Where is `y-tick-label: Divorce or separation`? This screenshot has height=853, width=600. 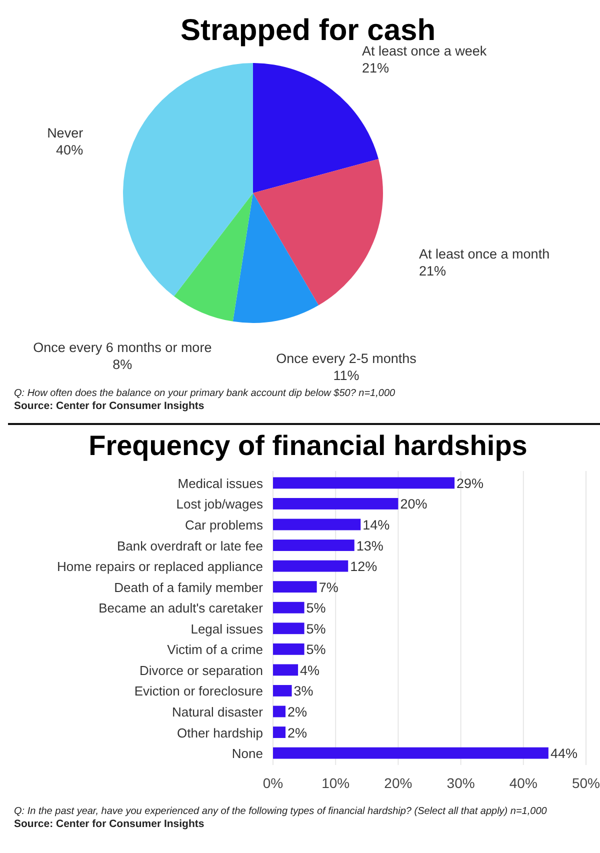 y-tick-label: Divorce or separation is located at coordinates (201, 670).